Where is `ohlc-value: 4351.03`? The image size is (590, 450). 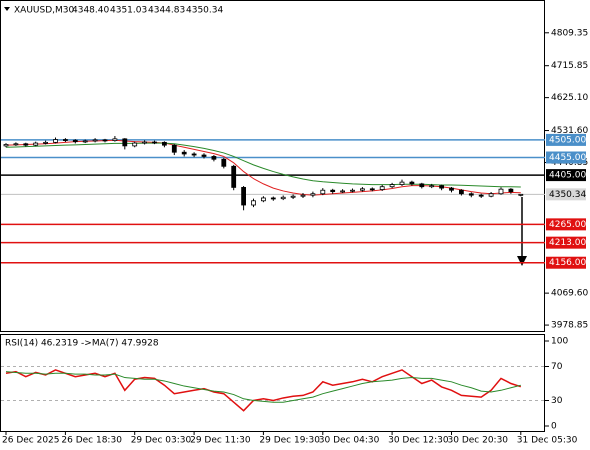
ohlc-value: 4351.03 is located at coordinates (128, 11).